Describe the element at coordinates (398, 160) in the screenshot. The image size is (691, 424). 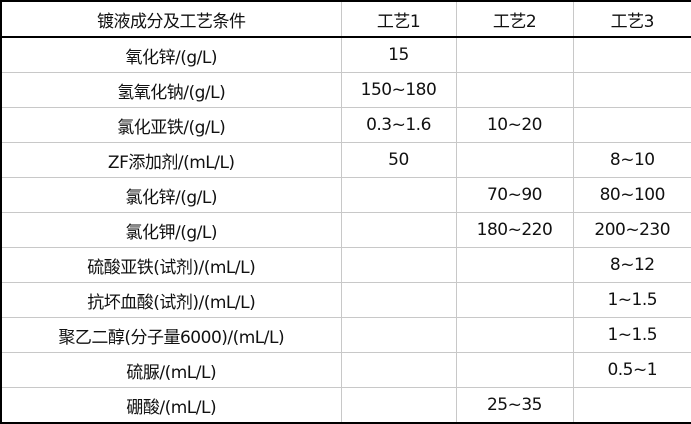
I see `value-cell: 50` at that location.